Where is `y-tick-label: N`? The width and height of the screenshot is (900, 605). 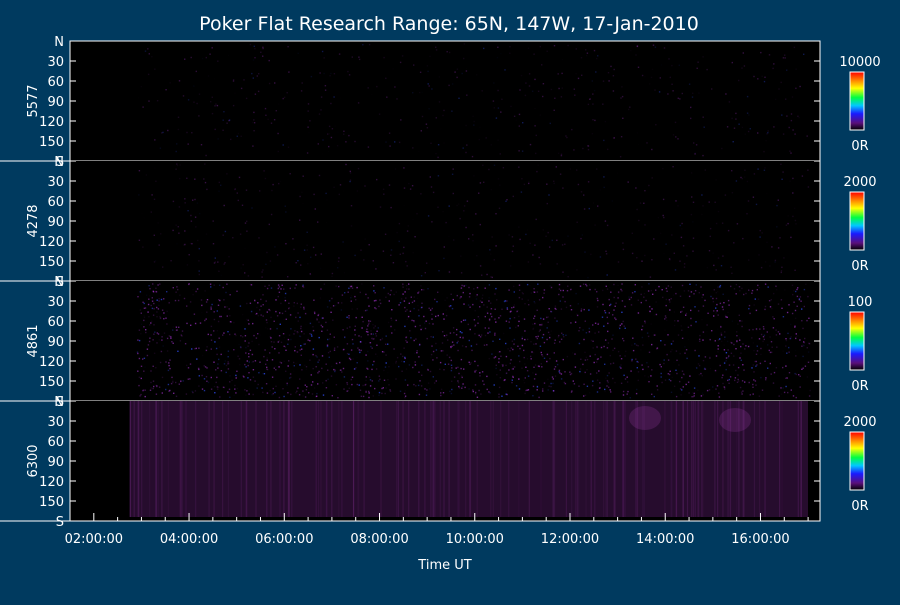 y-tick-label: N is located at coordinates (59, 402).